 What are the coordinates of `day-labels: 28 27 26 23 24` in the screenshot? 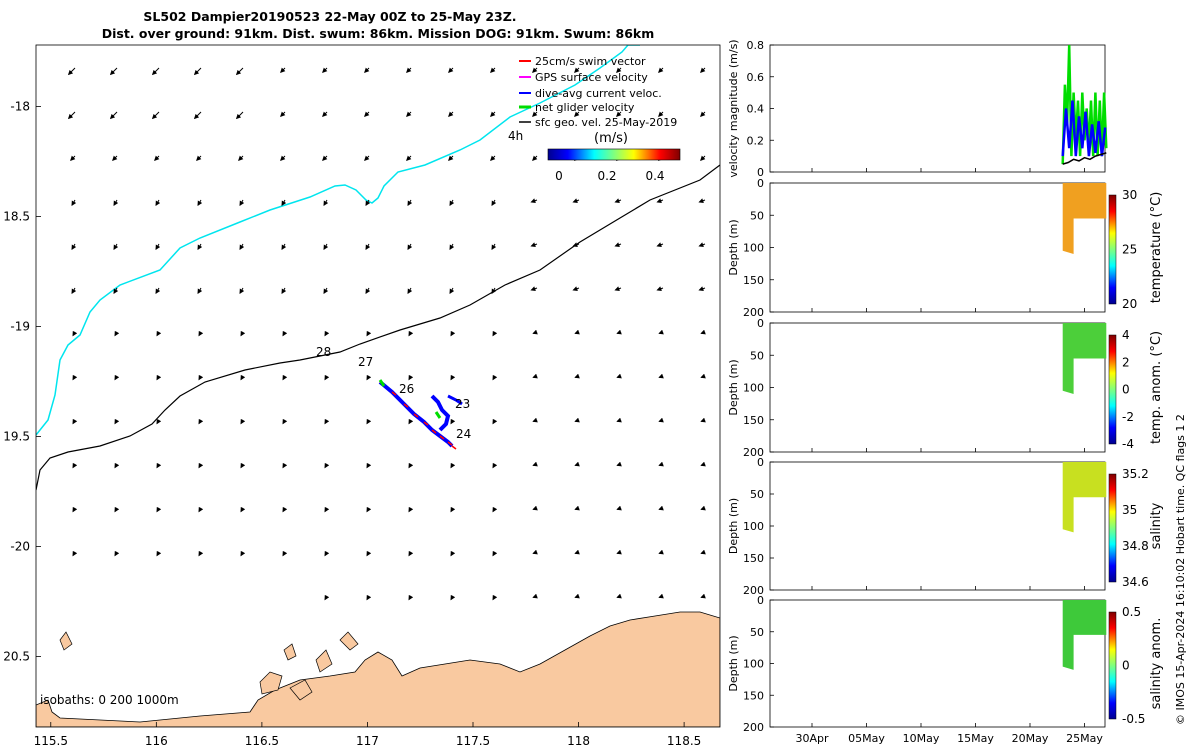 It's located at (393, 393).